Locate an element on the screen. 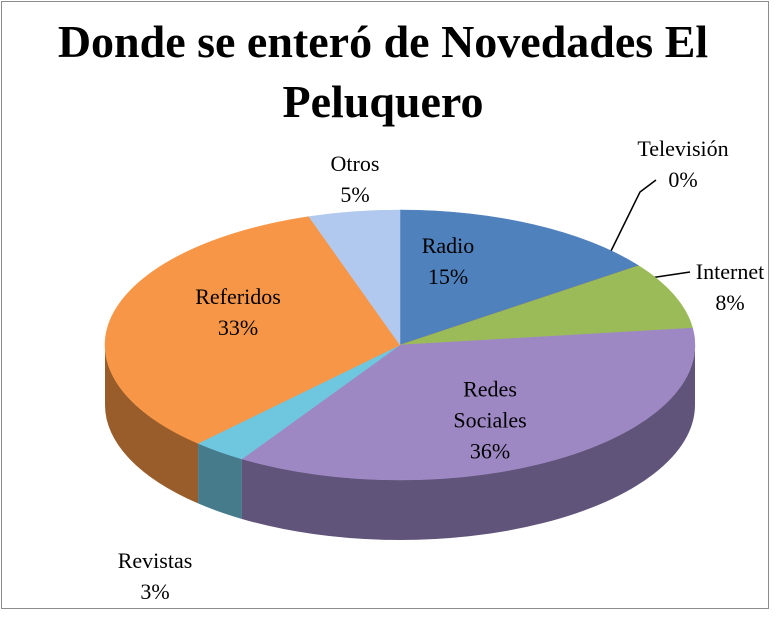  data-category-label: Radio is located at coordinates (448, 245).